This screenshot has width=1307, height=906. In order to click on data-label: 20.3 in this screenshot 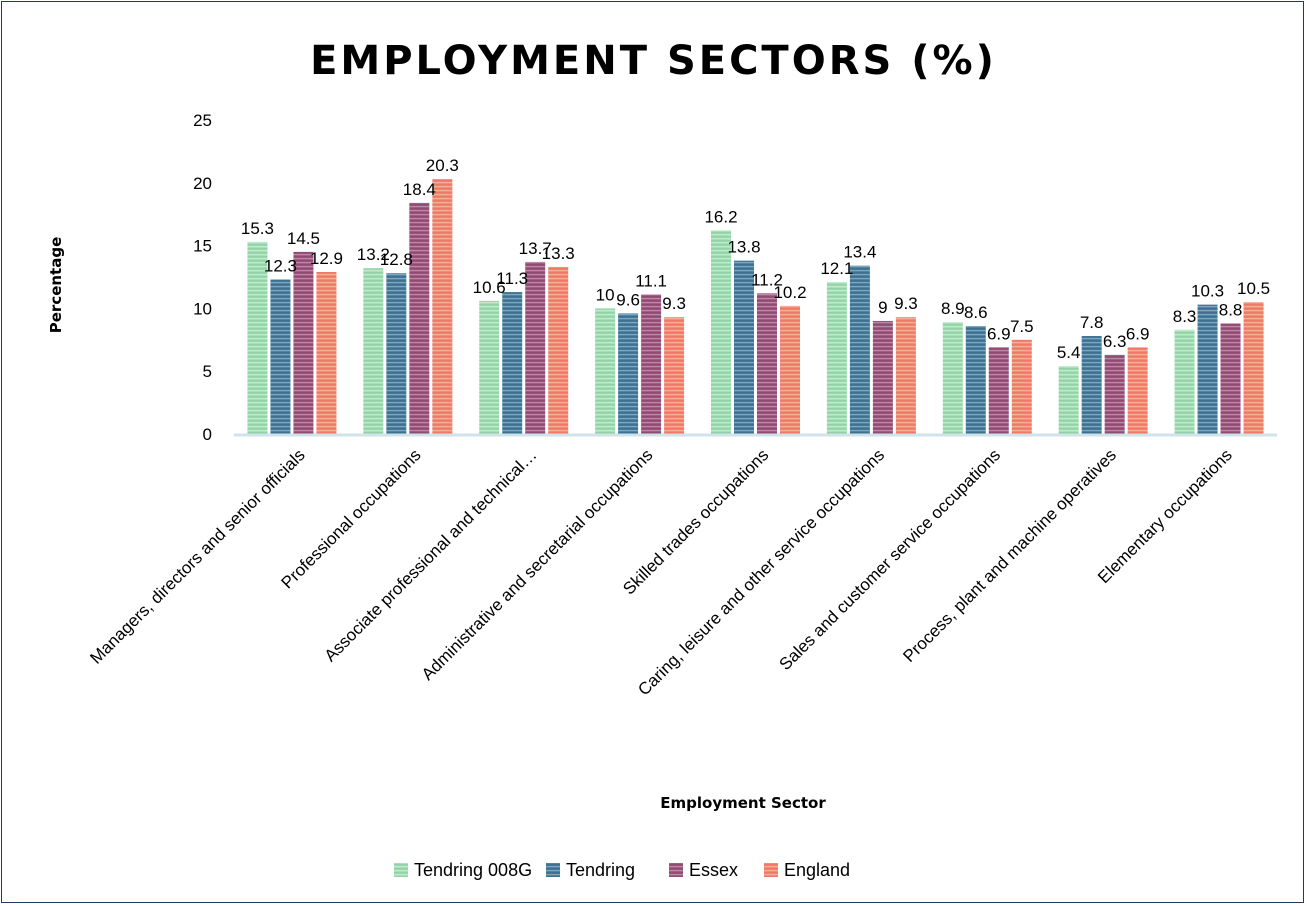, I will do `click(442, 165)`.